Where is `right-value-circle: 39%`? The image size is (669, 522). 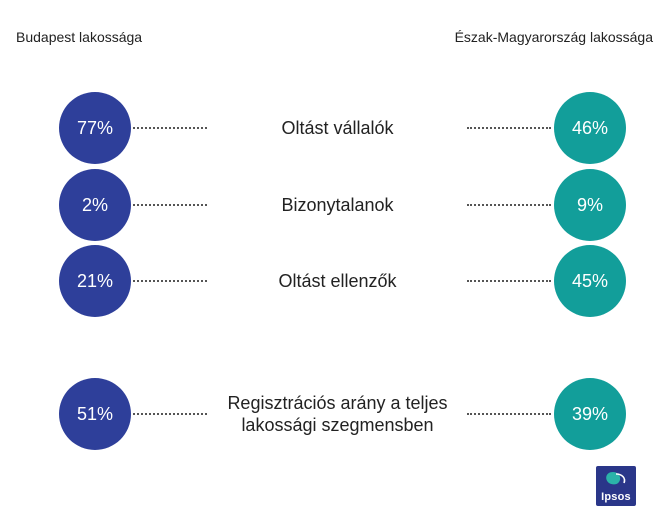
right-value-circle: 39% is located at coordinates (590, 414).